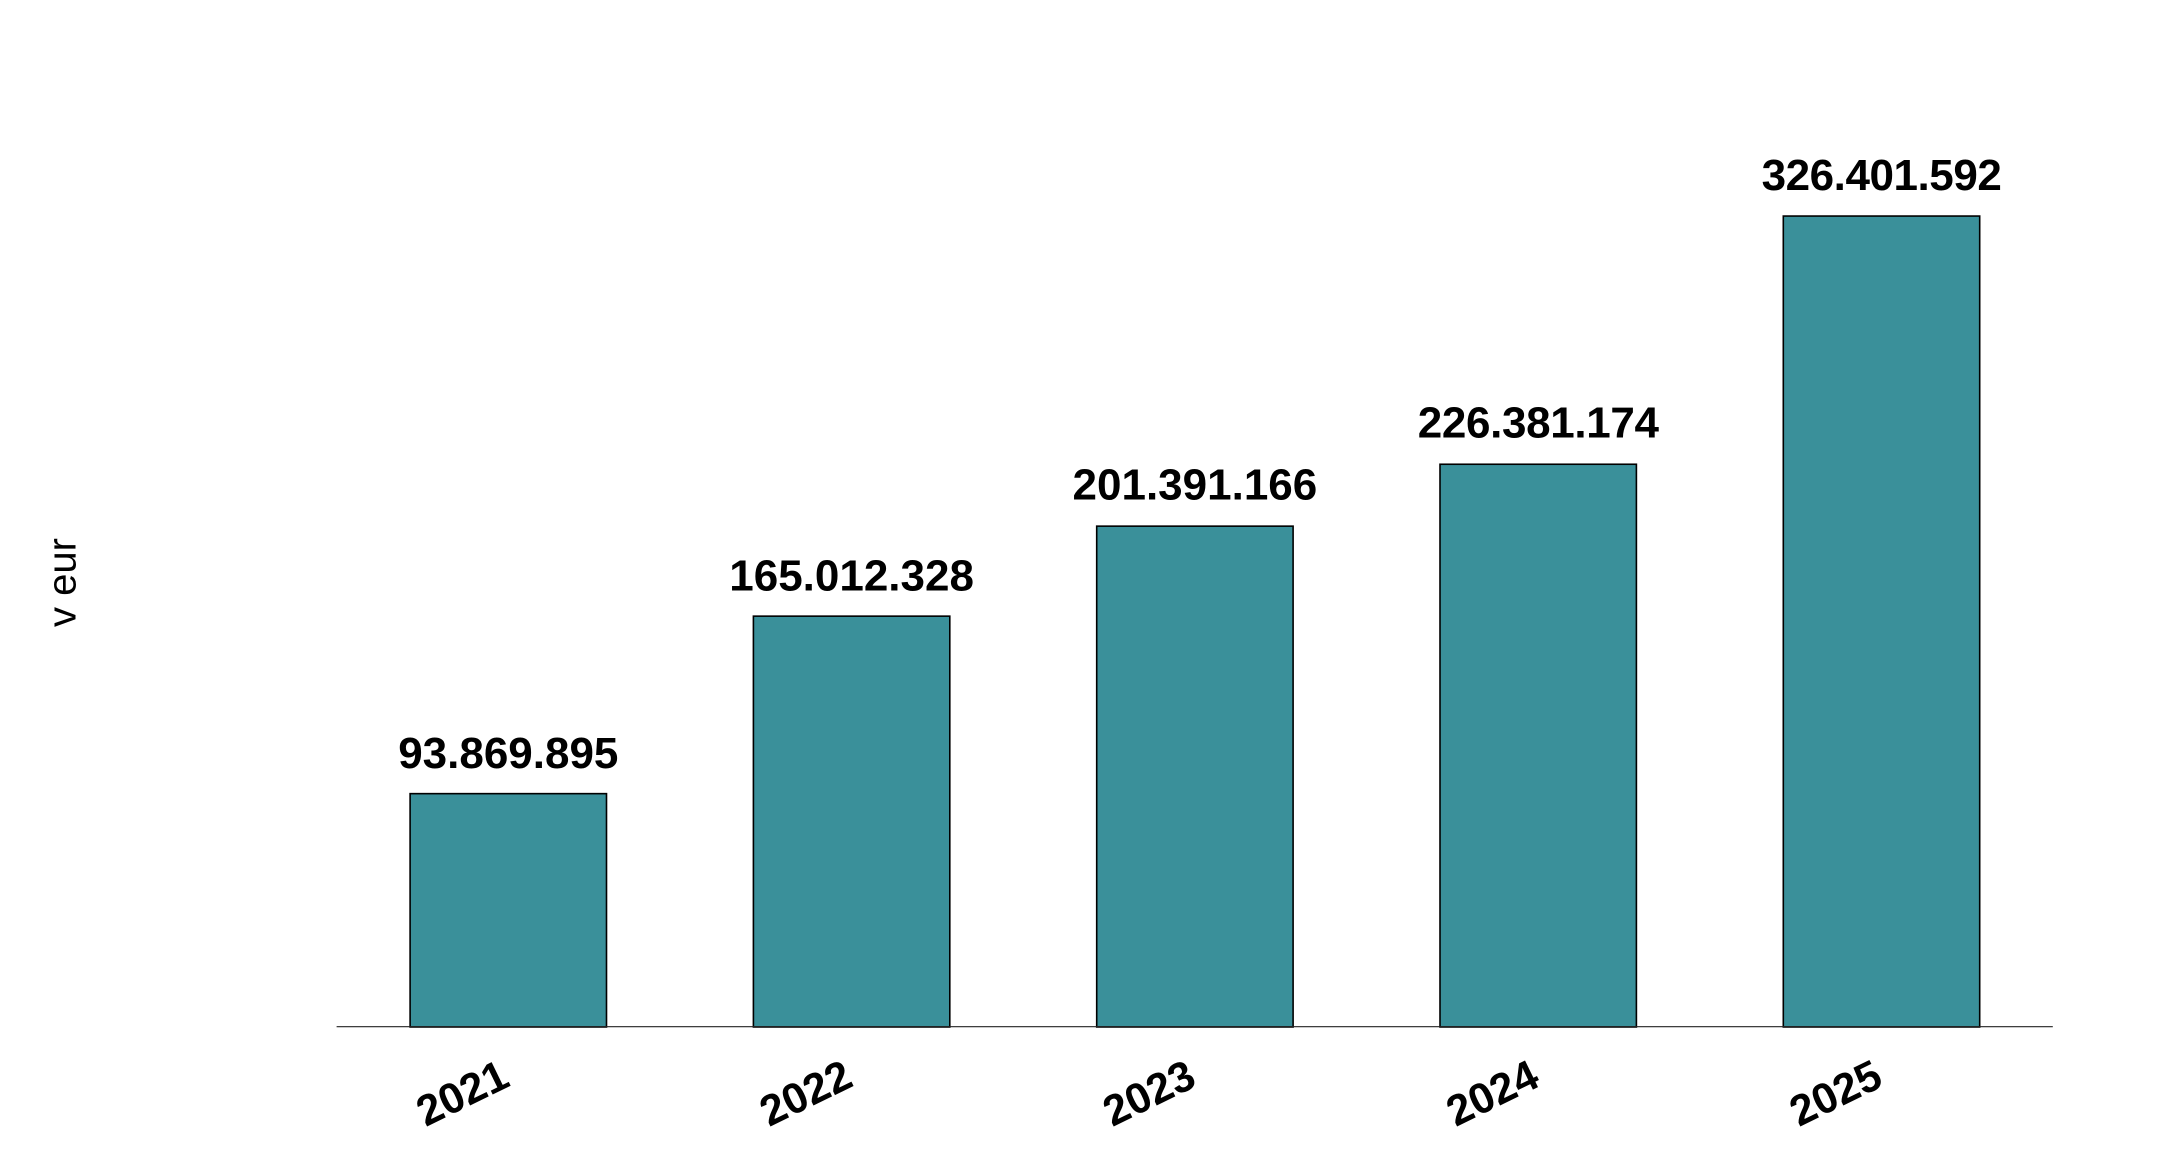  I want to click on svg-text: 226.381.174, so click(1539, 422).